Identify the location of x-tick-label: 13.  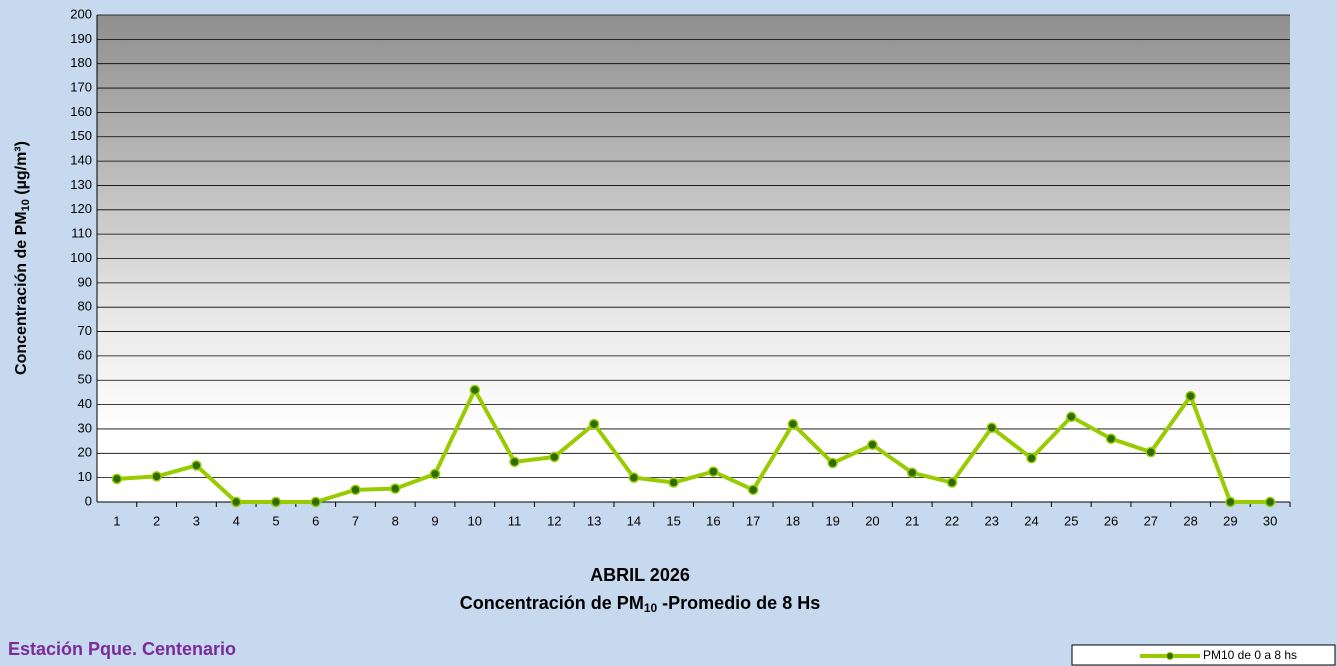
(594, 520).